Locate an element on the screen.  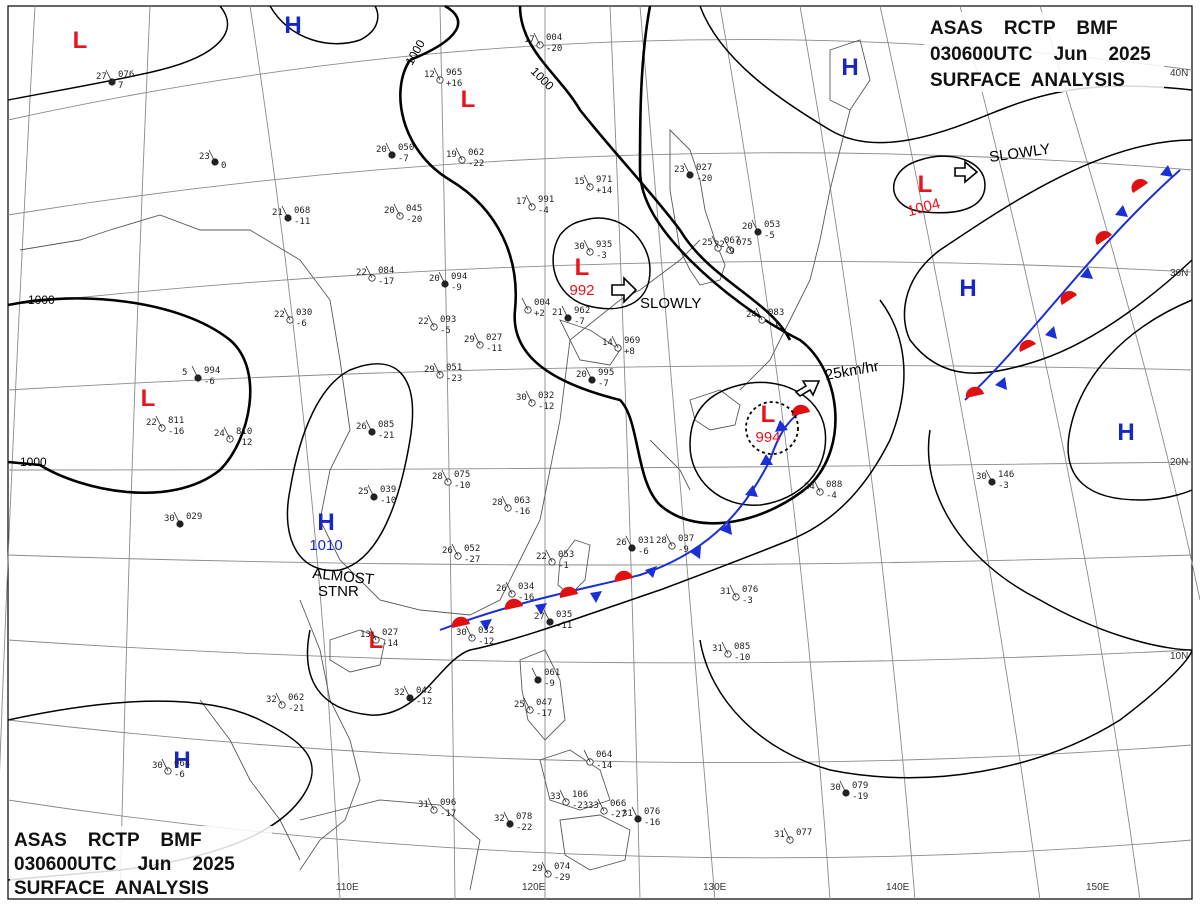
station-plot: 29 051-23 is located at coordinates (443, 373).